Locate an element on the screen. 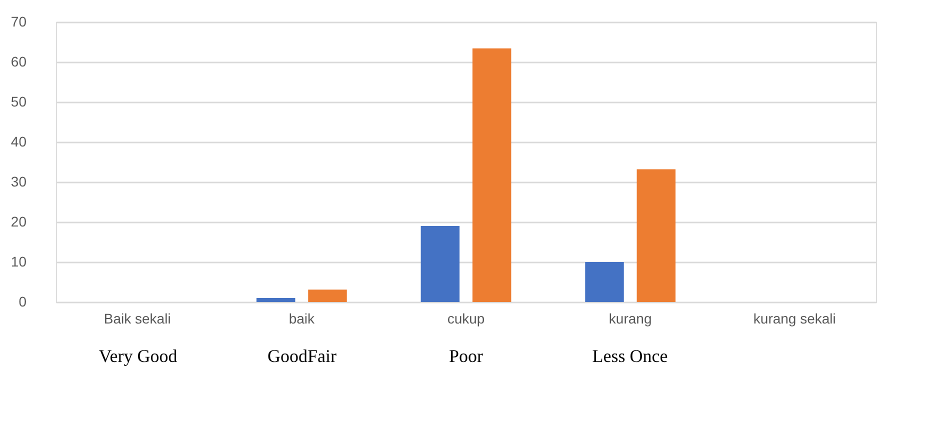 This screenshot has width=952, height=437. y-tick-label: 50 is located at coordinates (18, 102).